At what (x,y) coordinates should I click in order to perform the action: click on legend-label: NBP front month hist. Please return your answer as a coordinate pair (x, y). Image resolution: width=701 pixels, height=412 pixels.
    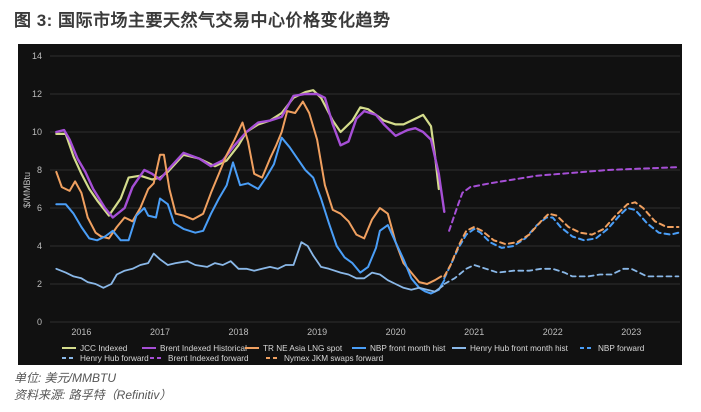
    Looking at the image, I should click on (408, 348).